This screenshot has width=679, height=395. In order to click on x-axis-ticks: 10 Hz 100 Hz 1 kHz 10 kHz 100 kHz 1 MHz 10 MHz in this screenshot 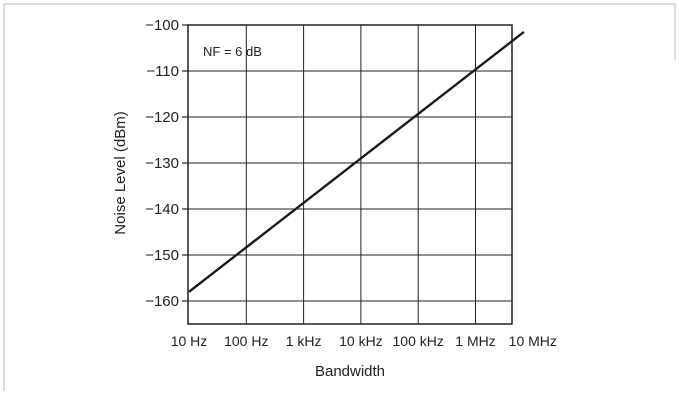, I will do `click(364, 341)`.